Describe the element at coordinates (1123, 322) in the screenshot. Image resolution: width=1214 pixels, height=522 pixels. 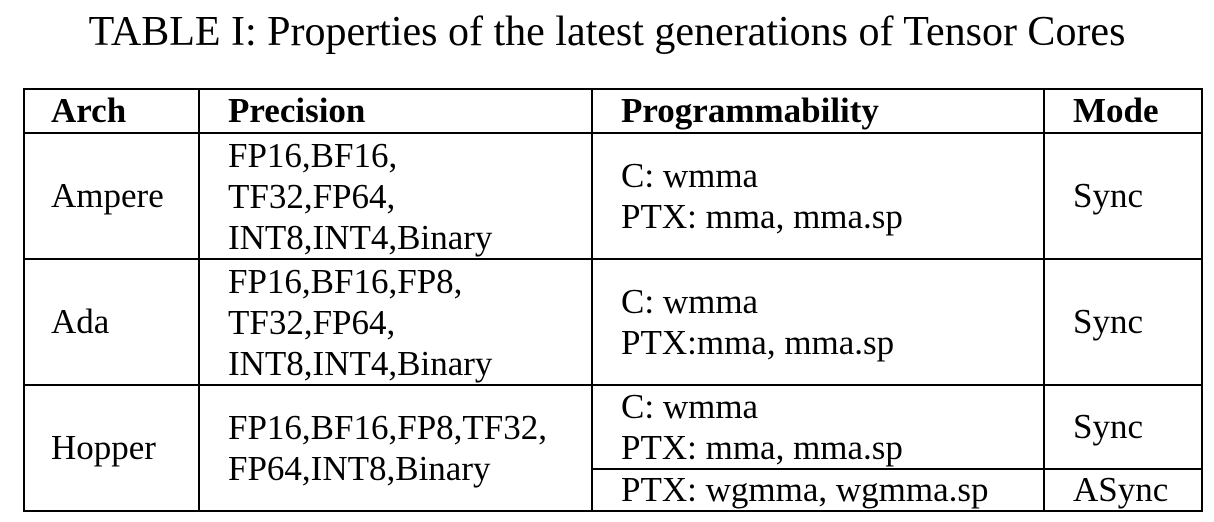
I see `cell-mode-ada: Sync` at that location.